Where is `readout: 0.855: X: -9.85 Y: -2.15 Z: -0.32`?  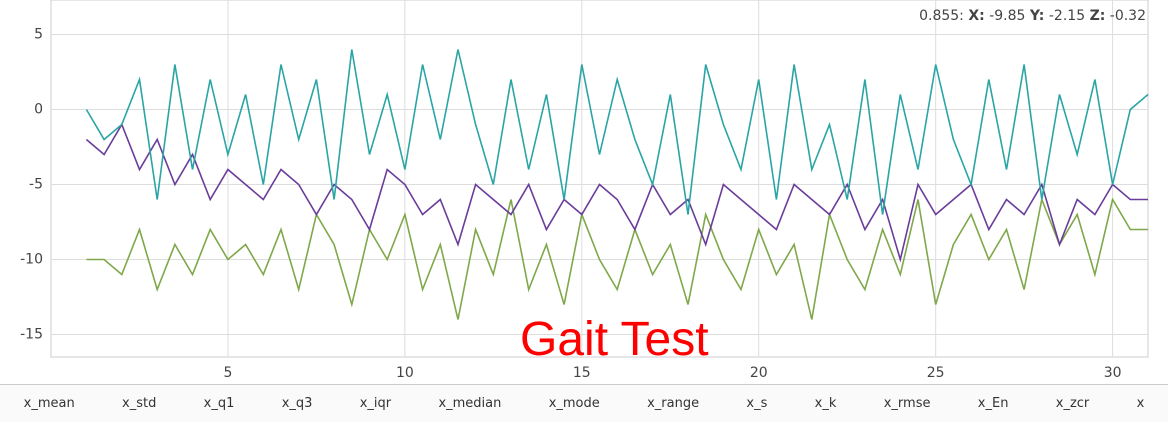 readout: 0.855: X: -9.85 Y: -2.15 Z: -0.32 is located at coordinates (1032, 16).